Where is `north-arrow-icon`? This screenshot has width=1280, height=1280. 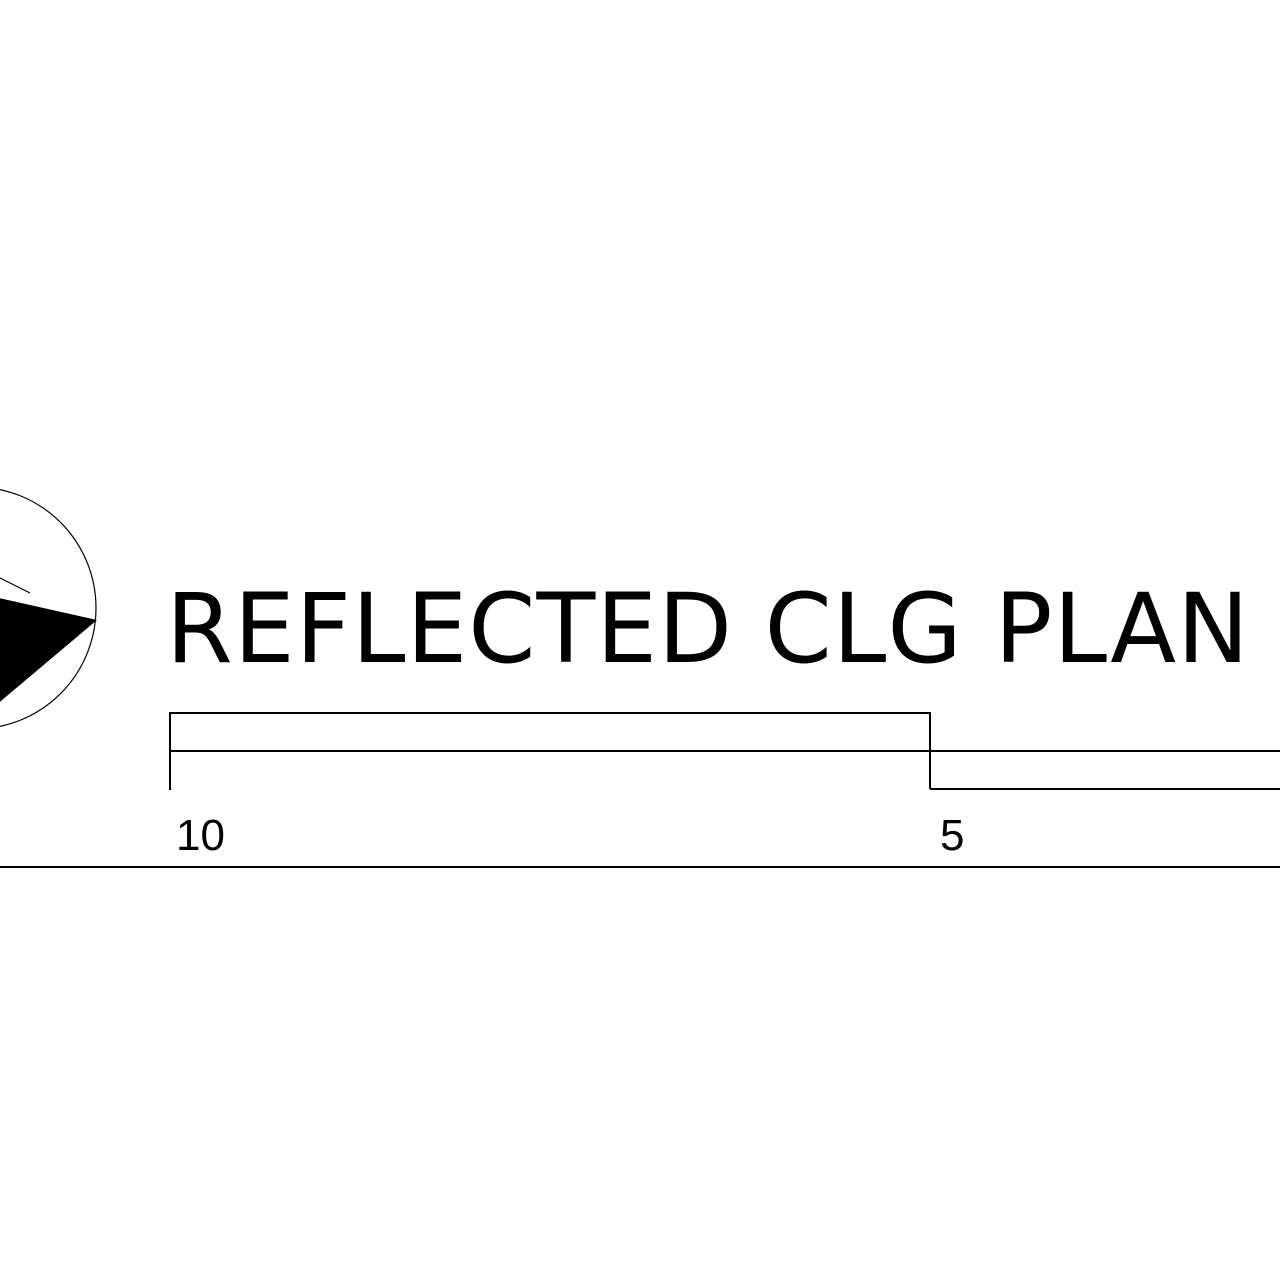 north-arrow-icon is located at coordinates (48, 608).